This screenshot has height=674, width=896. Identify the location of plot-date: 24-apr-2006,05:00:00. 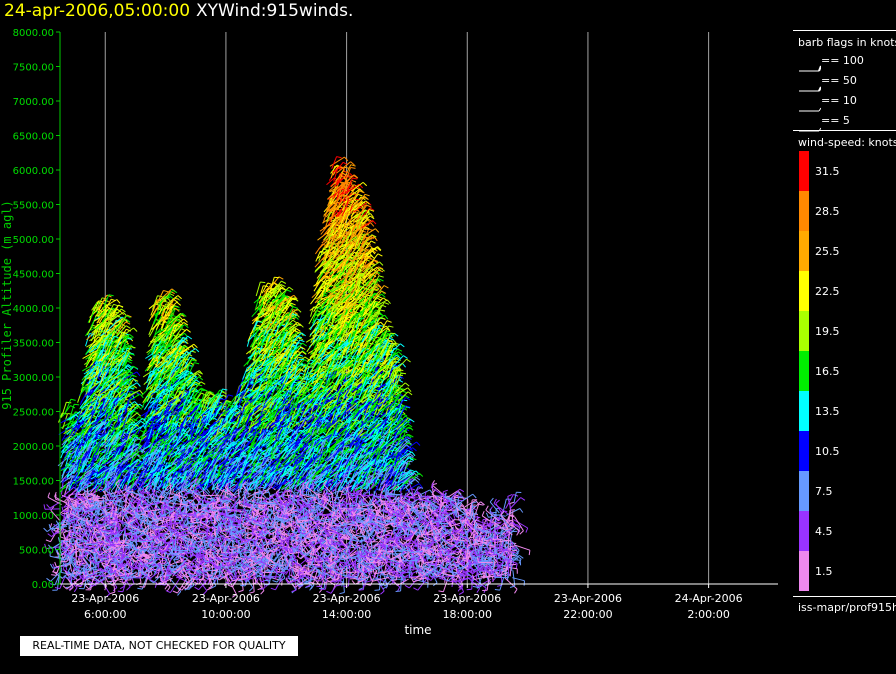
(97, 11).